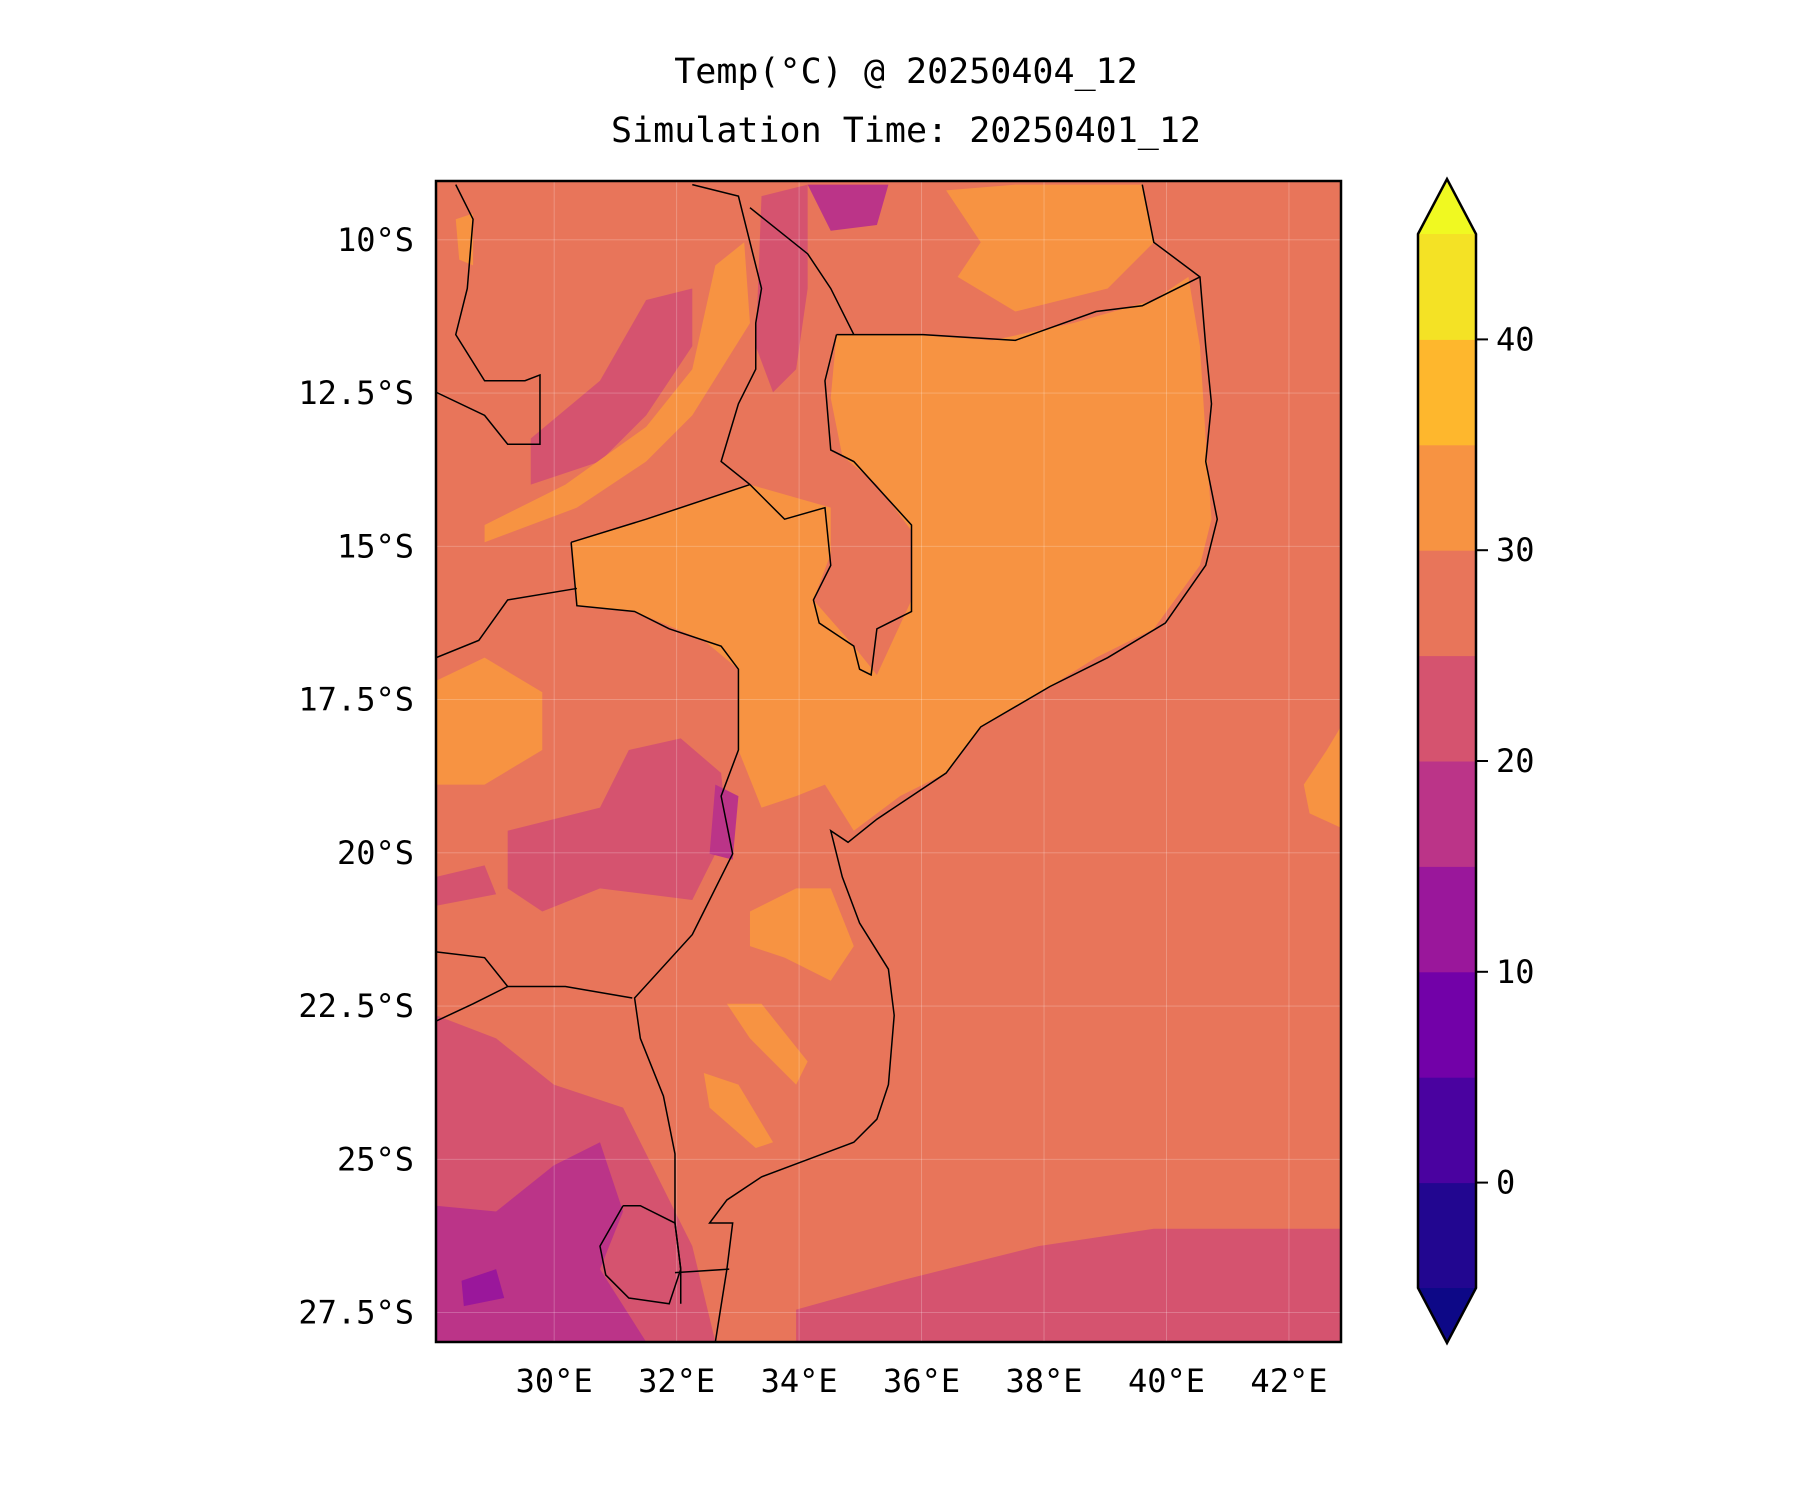 The height and width of the screenshot is (1500, 1800). I want to click on colorbar-extend-max, so click(1447, 206).